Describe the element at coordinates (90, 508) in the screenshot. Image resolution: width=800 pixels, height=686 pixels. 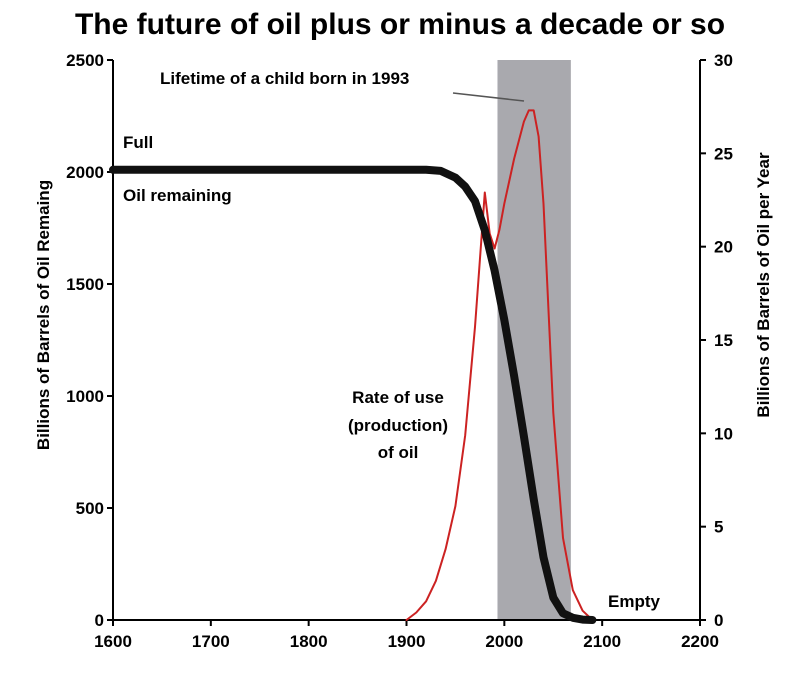
I see `y-left-tick-label: 500` at that location.